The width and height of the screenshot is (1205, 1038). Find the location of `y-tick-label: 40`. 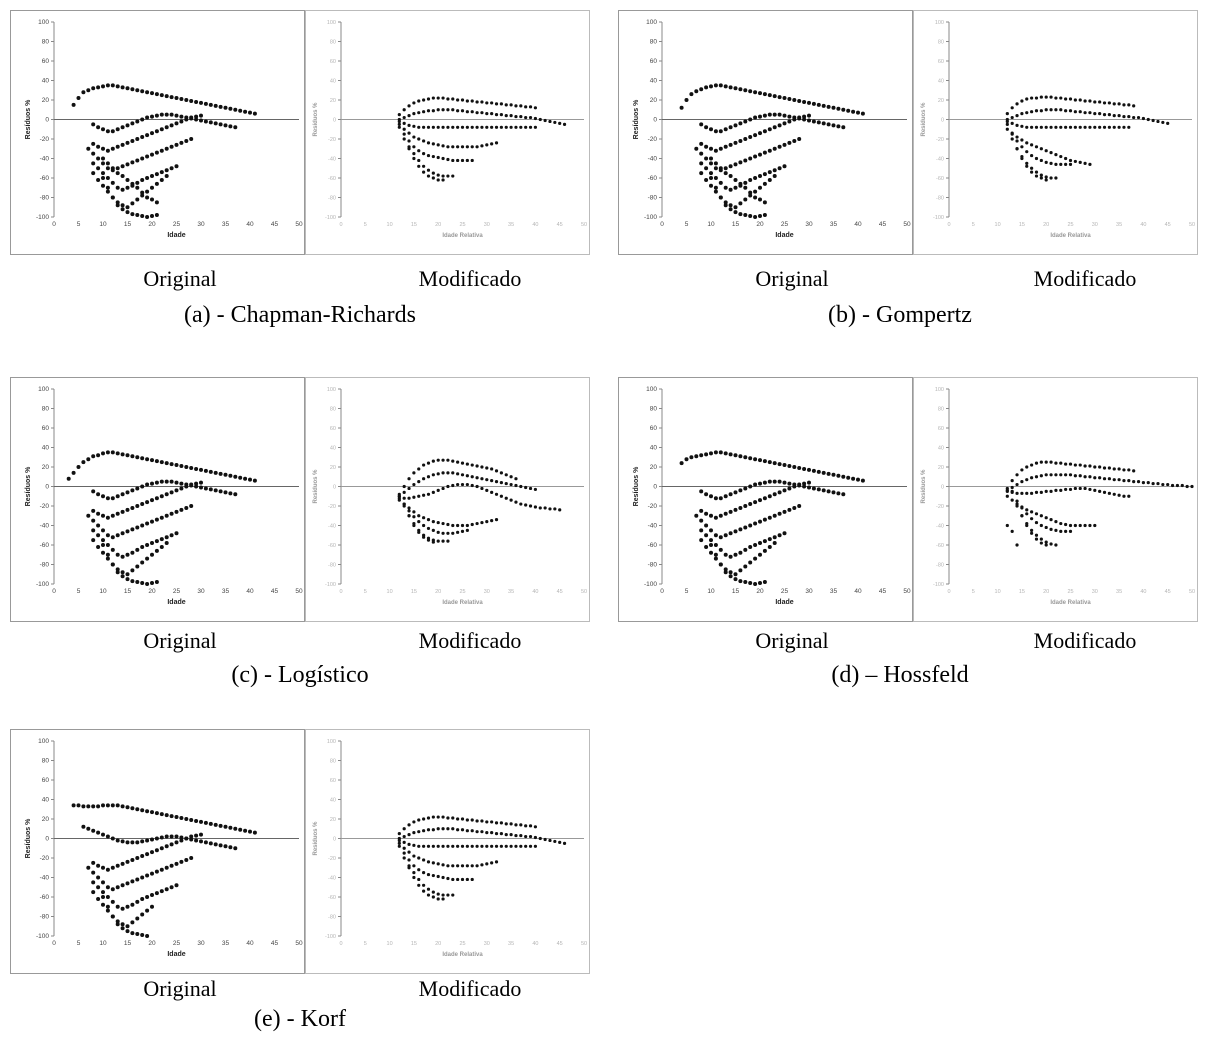

y-tick-label: 40 is located at coordinates (654, 448).